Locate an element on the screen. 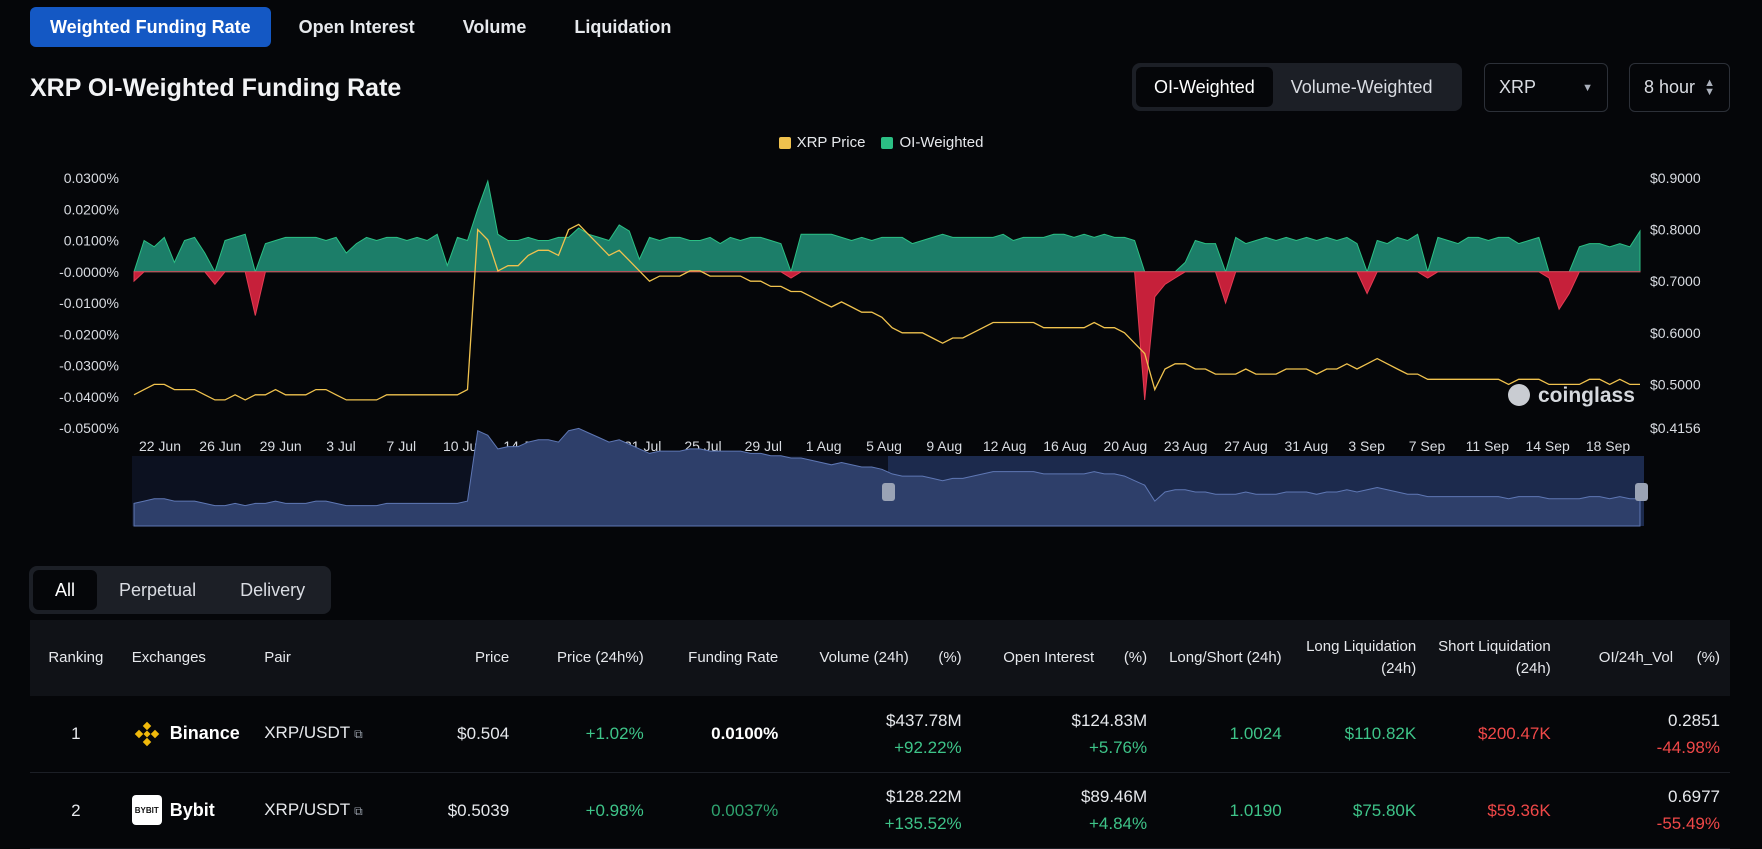 The width and height of the screenshot is (1762, 849). th-ranking: Ranking is located at coordinates (76, 657).